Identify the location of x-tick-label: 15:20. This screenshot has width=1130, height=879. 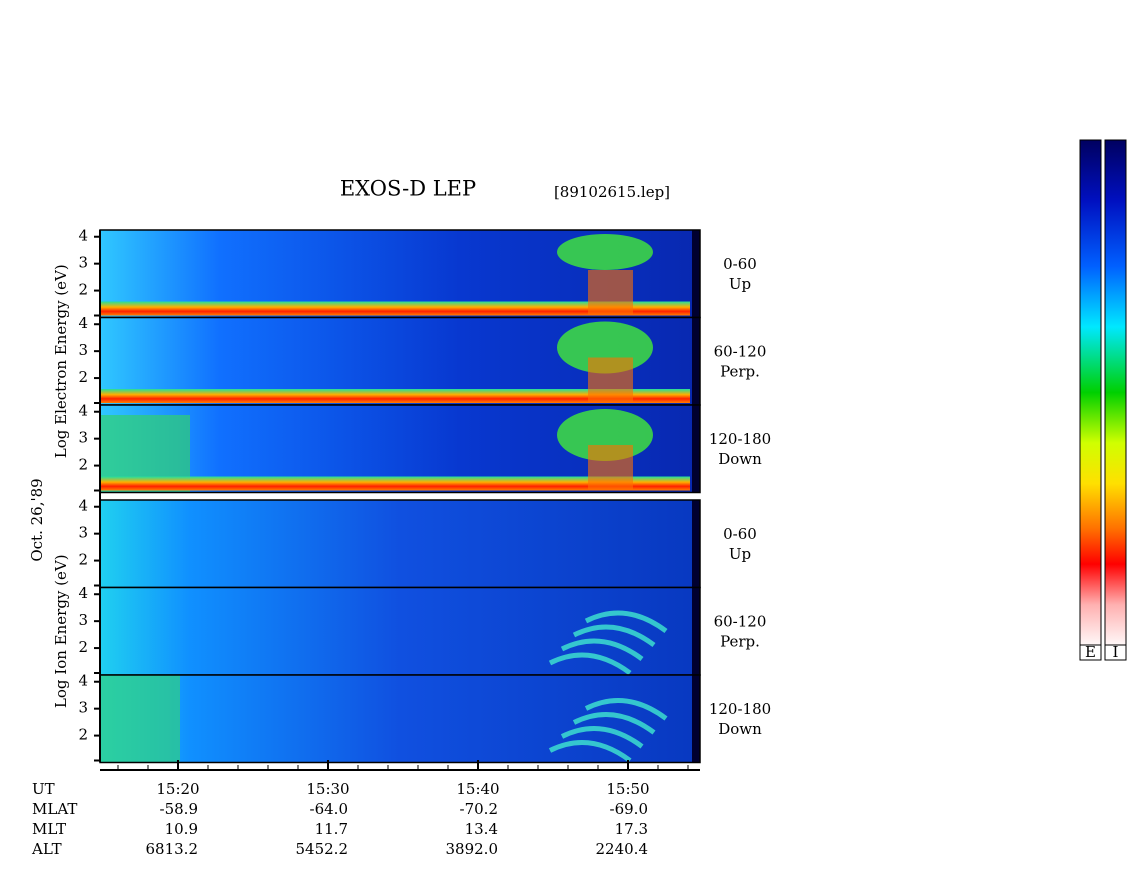
(177, 789).